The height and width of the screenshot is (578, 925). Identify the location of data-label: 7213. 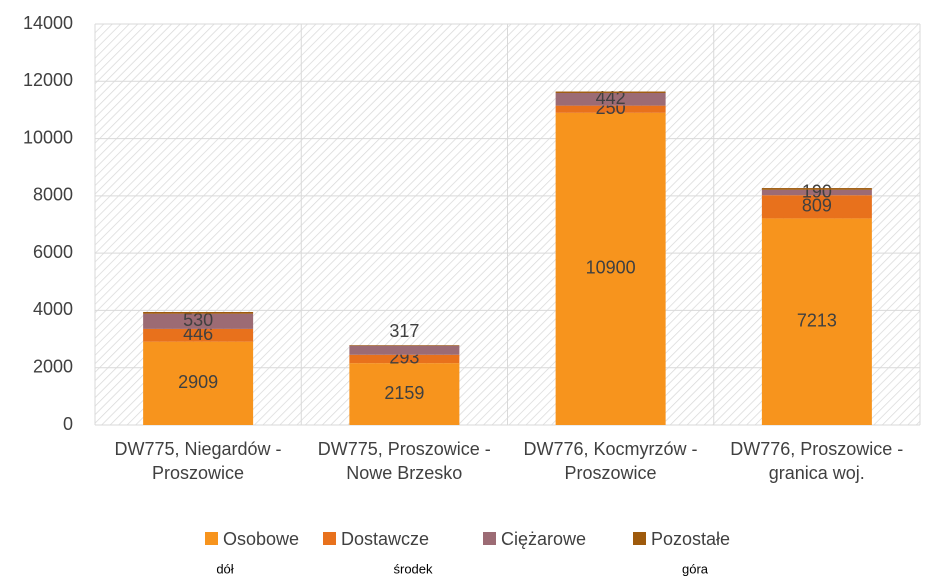
(817, 320).